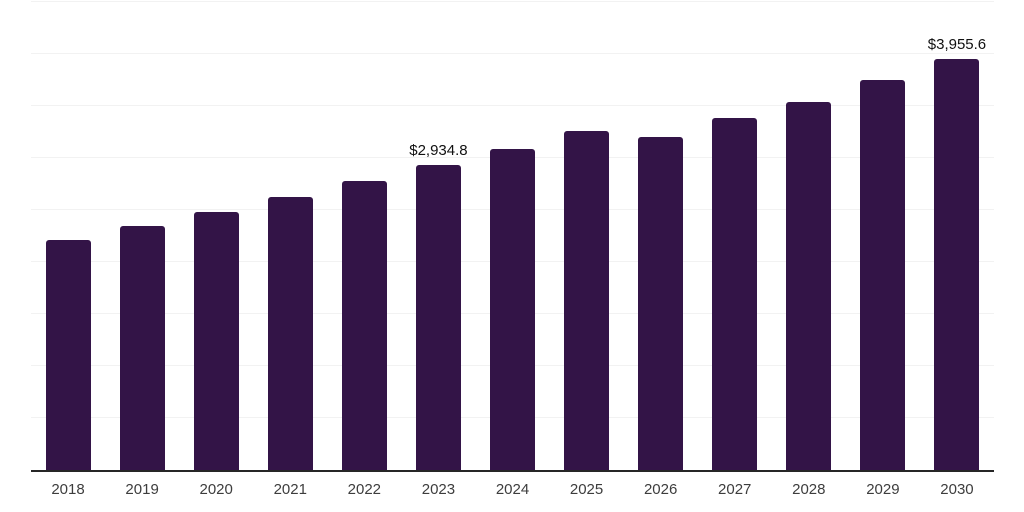 This screenshot has height=512, width=1024. What do you see at coordinates (68, 355) in the screenshot?
I see `bar-2018` at bounding box center [68, 355].